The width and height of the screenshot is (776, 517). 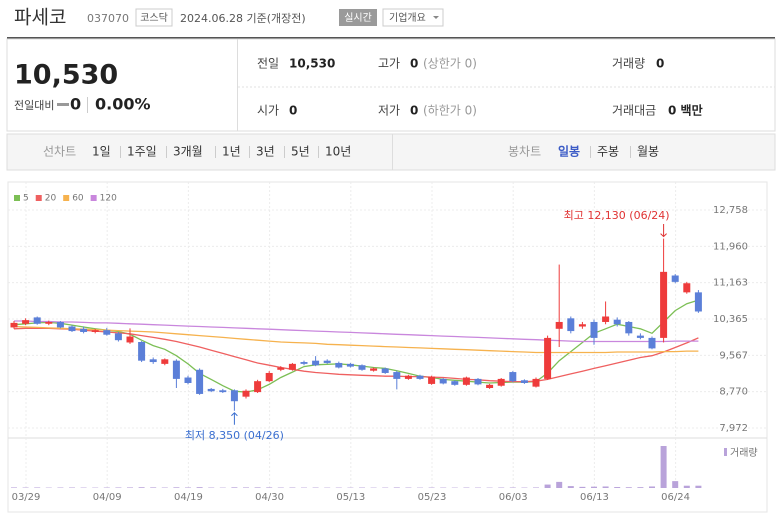 What do you see at coordinates (265, 152) in the screenshot?
I see `period-tab: 3년` at bounding box center [265, 152].